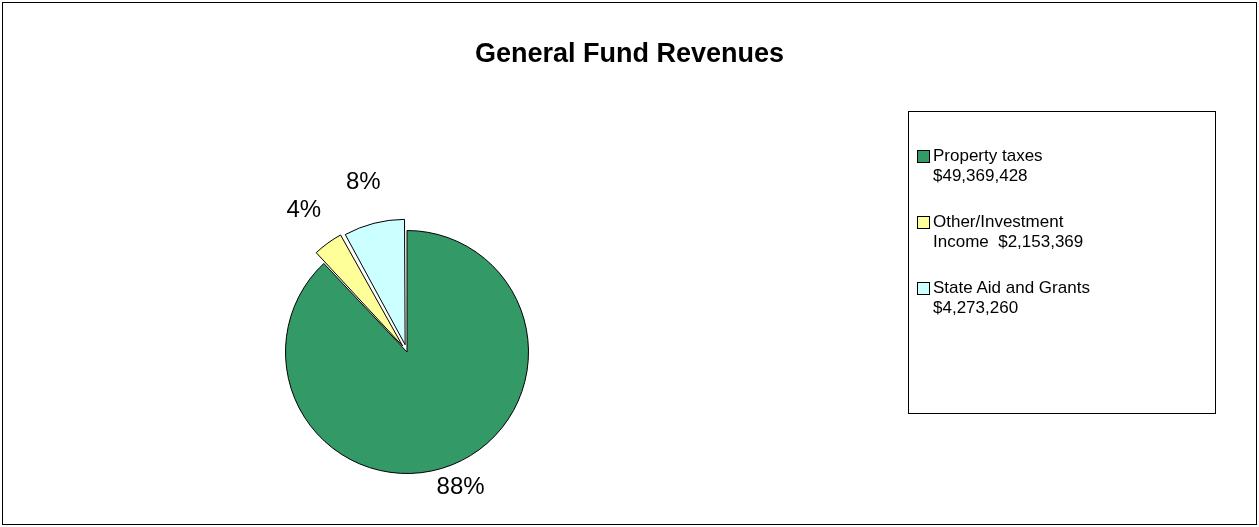 The image size is (1259, 527). Describe the element at coordinates (988, 166) in the screenshot. I see `legend-label: Property taxes $49,369,428` at that location.